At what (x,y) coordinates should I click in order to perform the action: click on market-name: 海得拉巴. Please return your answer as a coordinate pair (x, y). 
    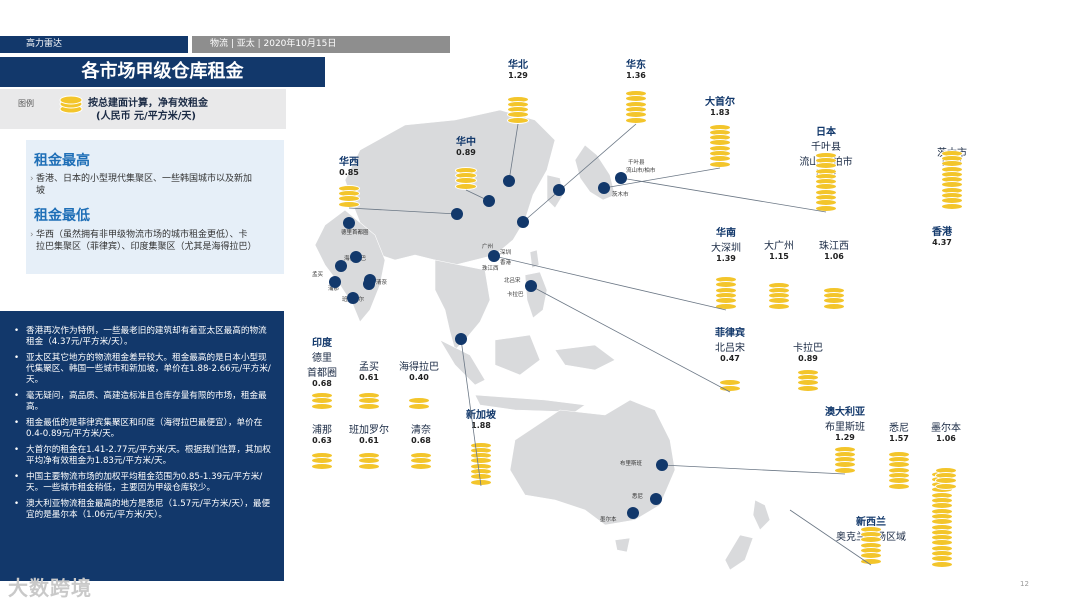
    Looking at the image, I should click on (419, 367).